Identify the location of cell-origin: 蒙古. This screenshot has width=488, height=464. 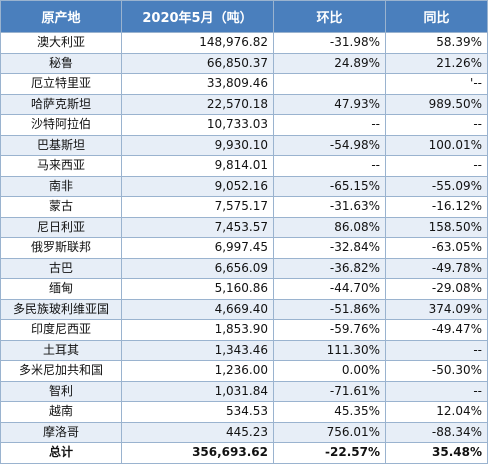
(61, 207).